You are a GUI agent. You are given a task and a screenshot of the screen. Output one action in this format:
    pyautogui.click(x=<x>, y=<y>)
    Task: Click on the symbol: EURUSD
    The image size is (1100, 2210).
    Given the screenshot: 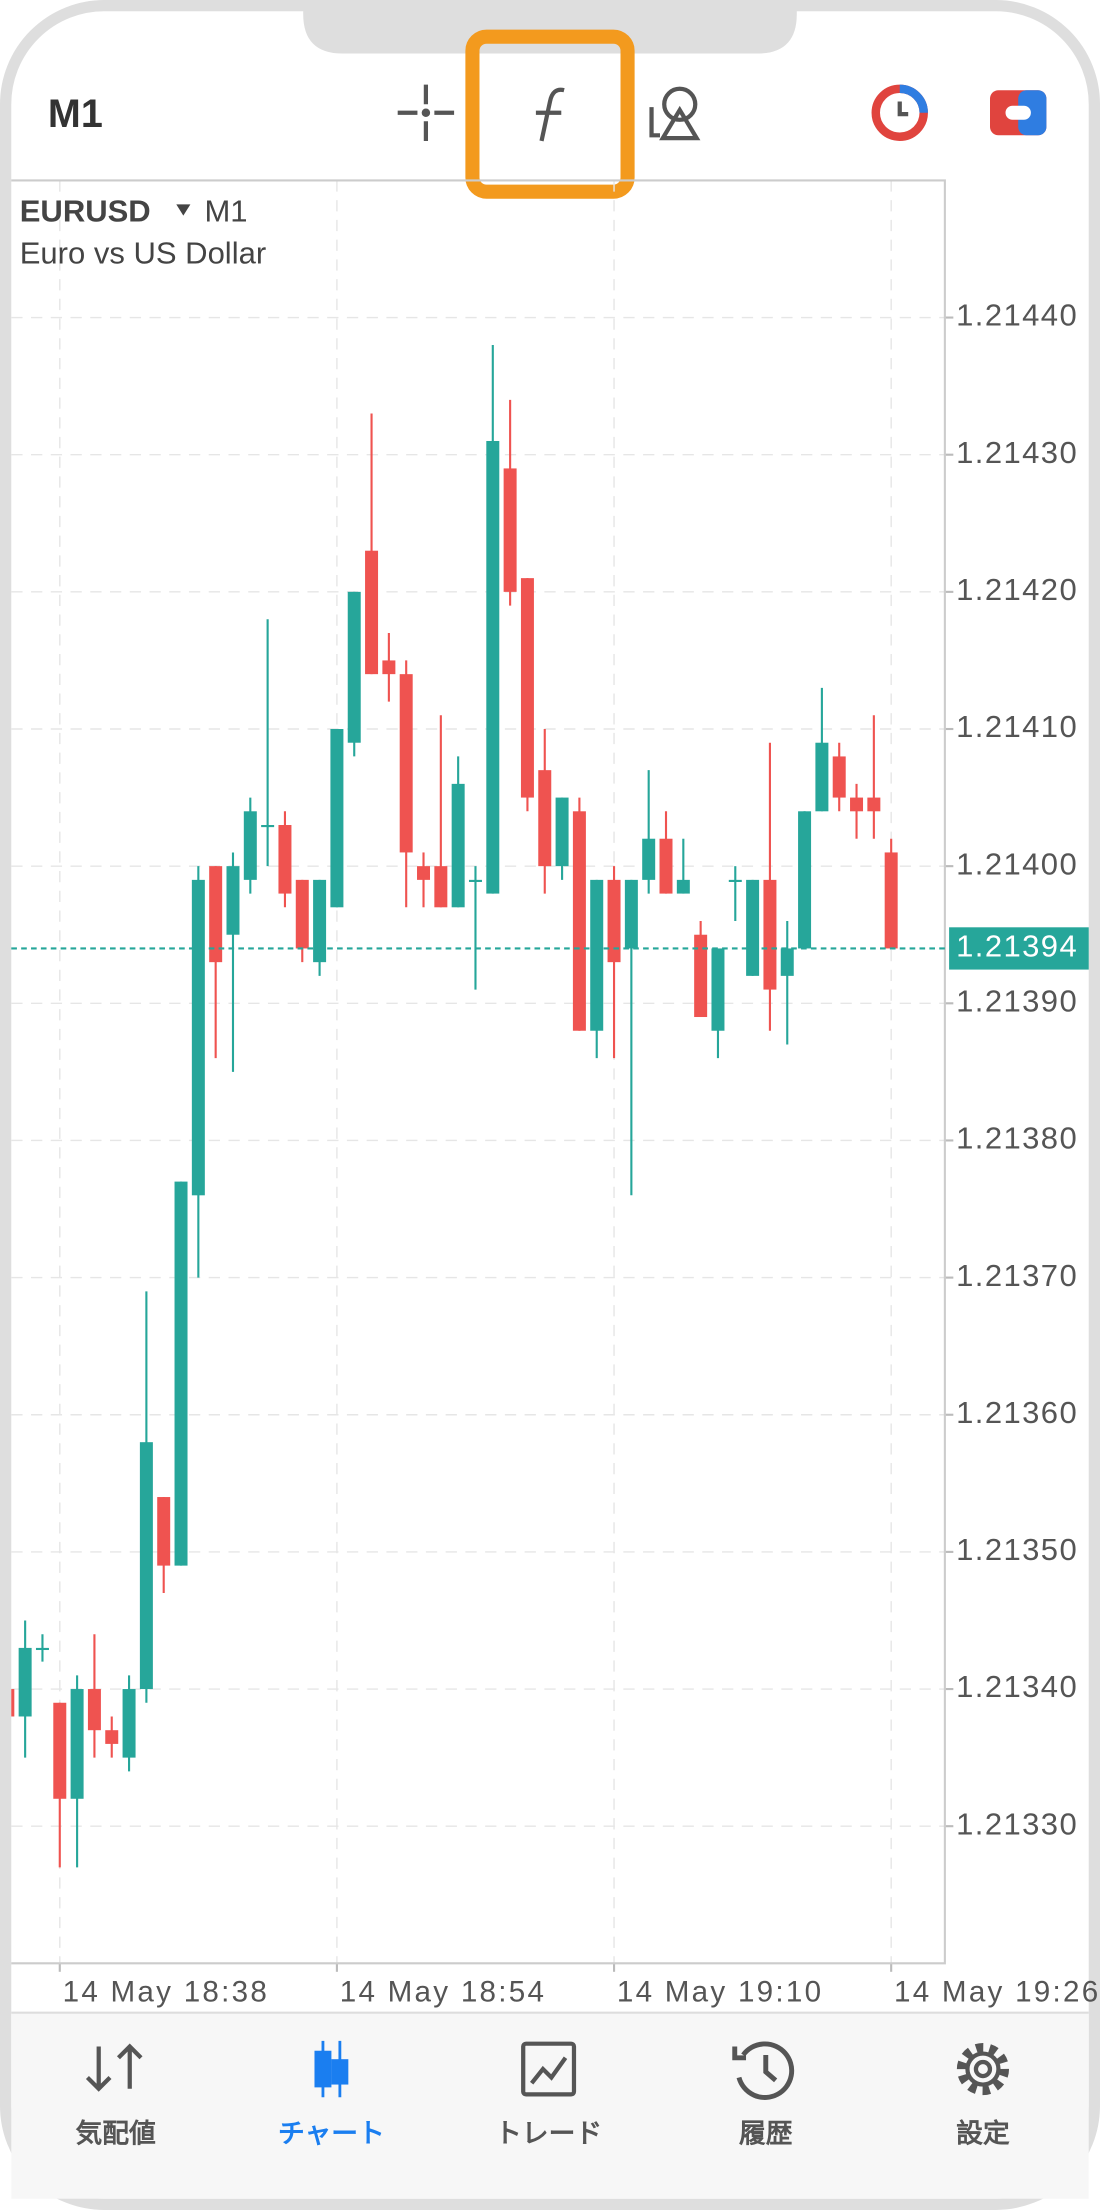 What is the action you would take?
    pyautogui.click(x=85, y=210)
    